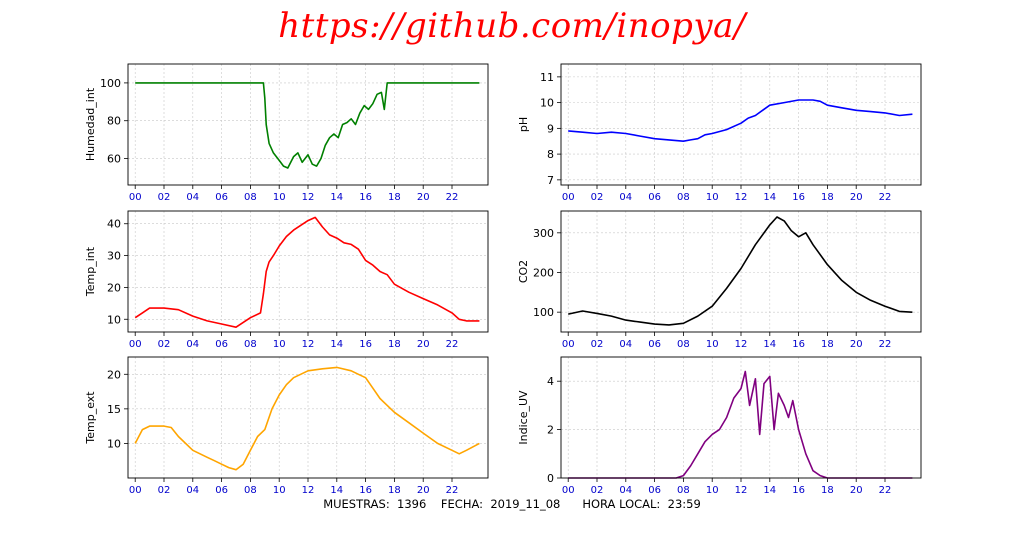 This screenshot has height=537, width=1024. I want to click on y-tick-label: 4, so click(550, 381).